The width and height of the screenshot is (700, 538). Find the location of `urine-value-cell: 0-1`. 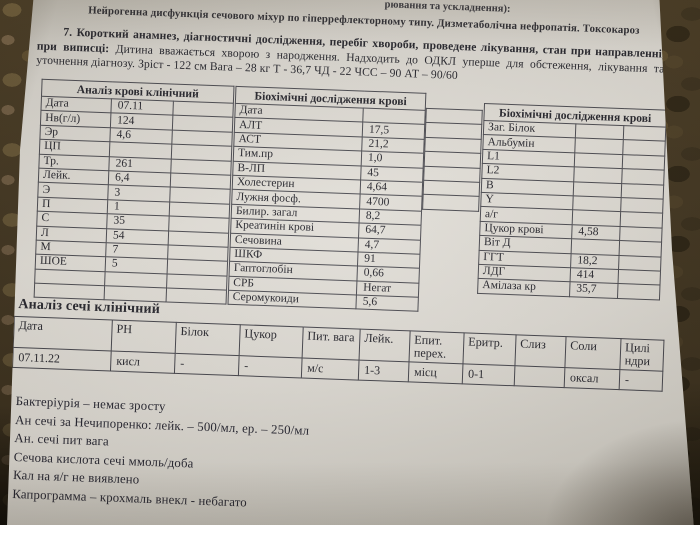

urine-value-cell: 0-1 is located at coordinates (488, 374).